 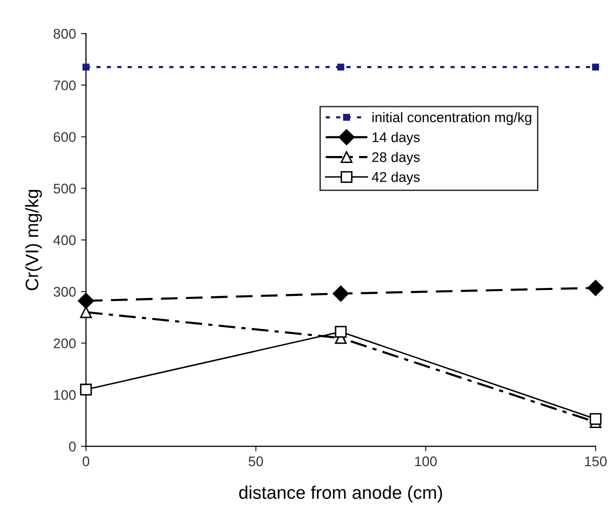 What do you see at coordinates (33, 240) in the screenshot?
I see `y-axis-title: Cr(VI) mg/kg` at bounding box center [33, 240].